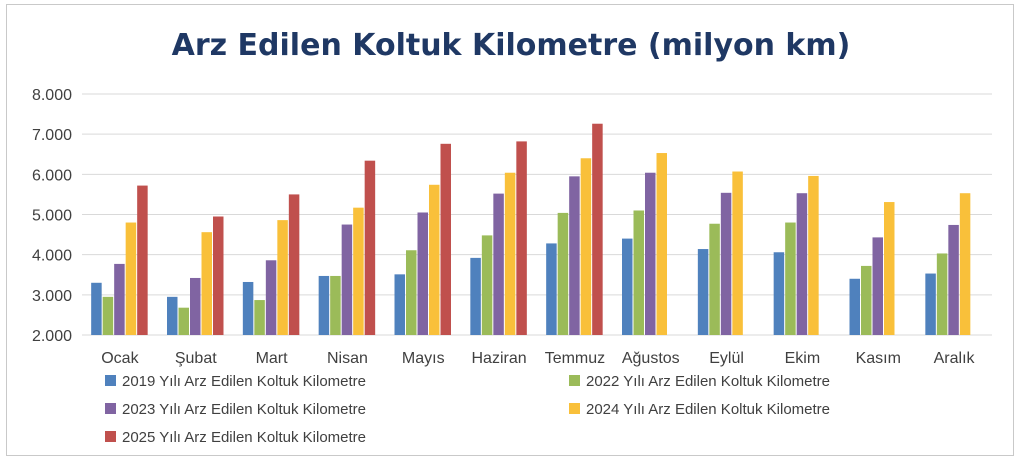  I want to click on x-tick-label: Eylül, so click(726, 358).